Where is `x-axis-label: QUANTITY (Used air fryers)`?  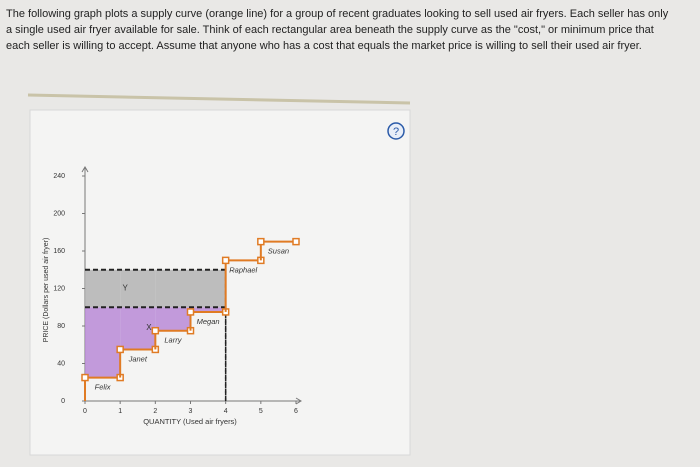
x-axis-label: QUANTITY (Used air fryers) is located at coordinates (190, 421).